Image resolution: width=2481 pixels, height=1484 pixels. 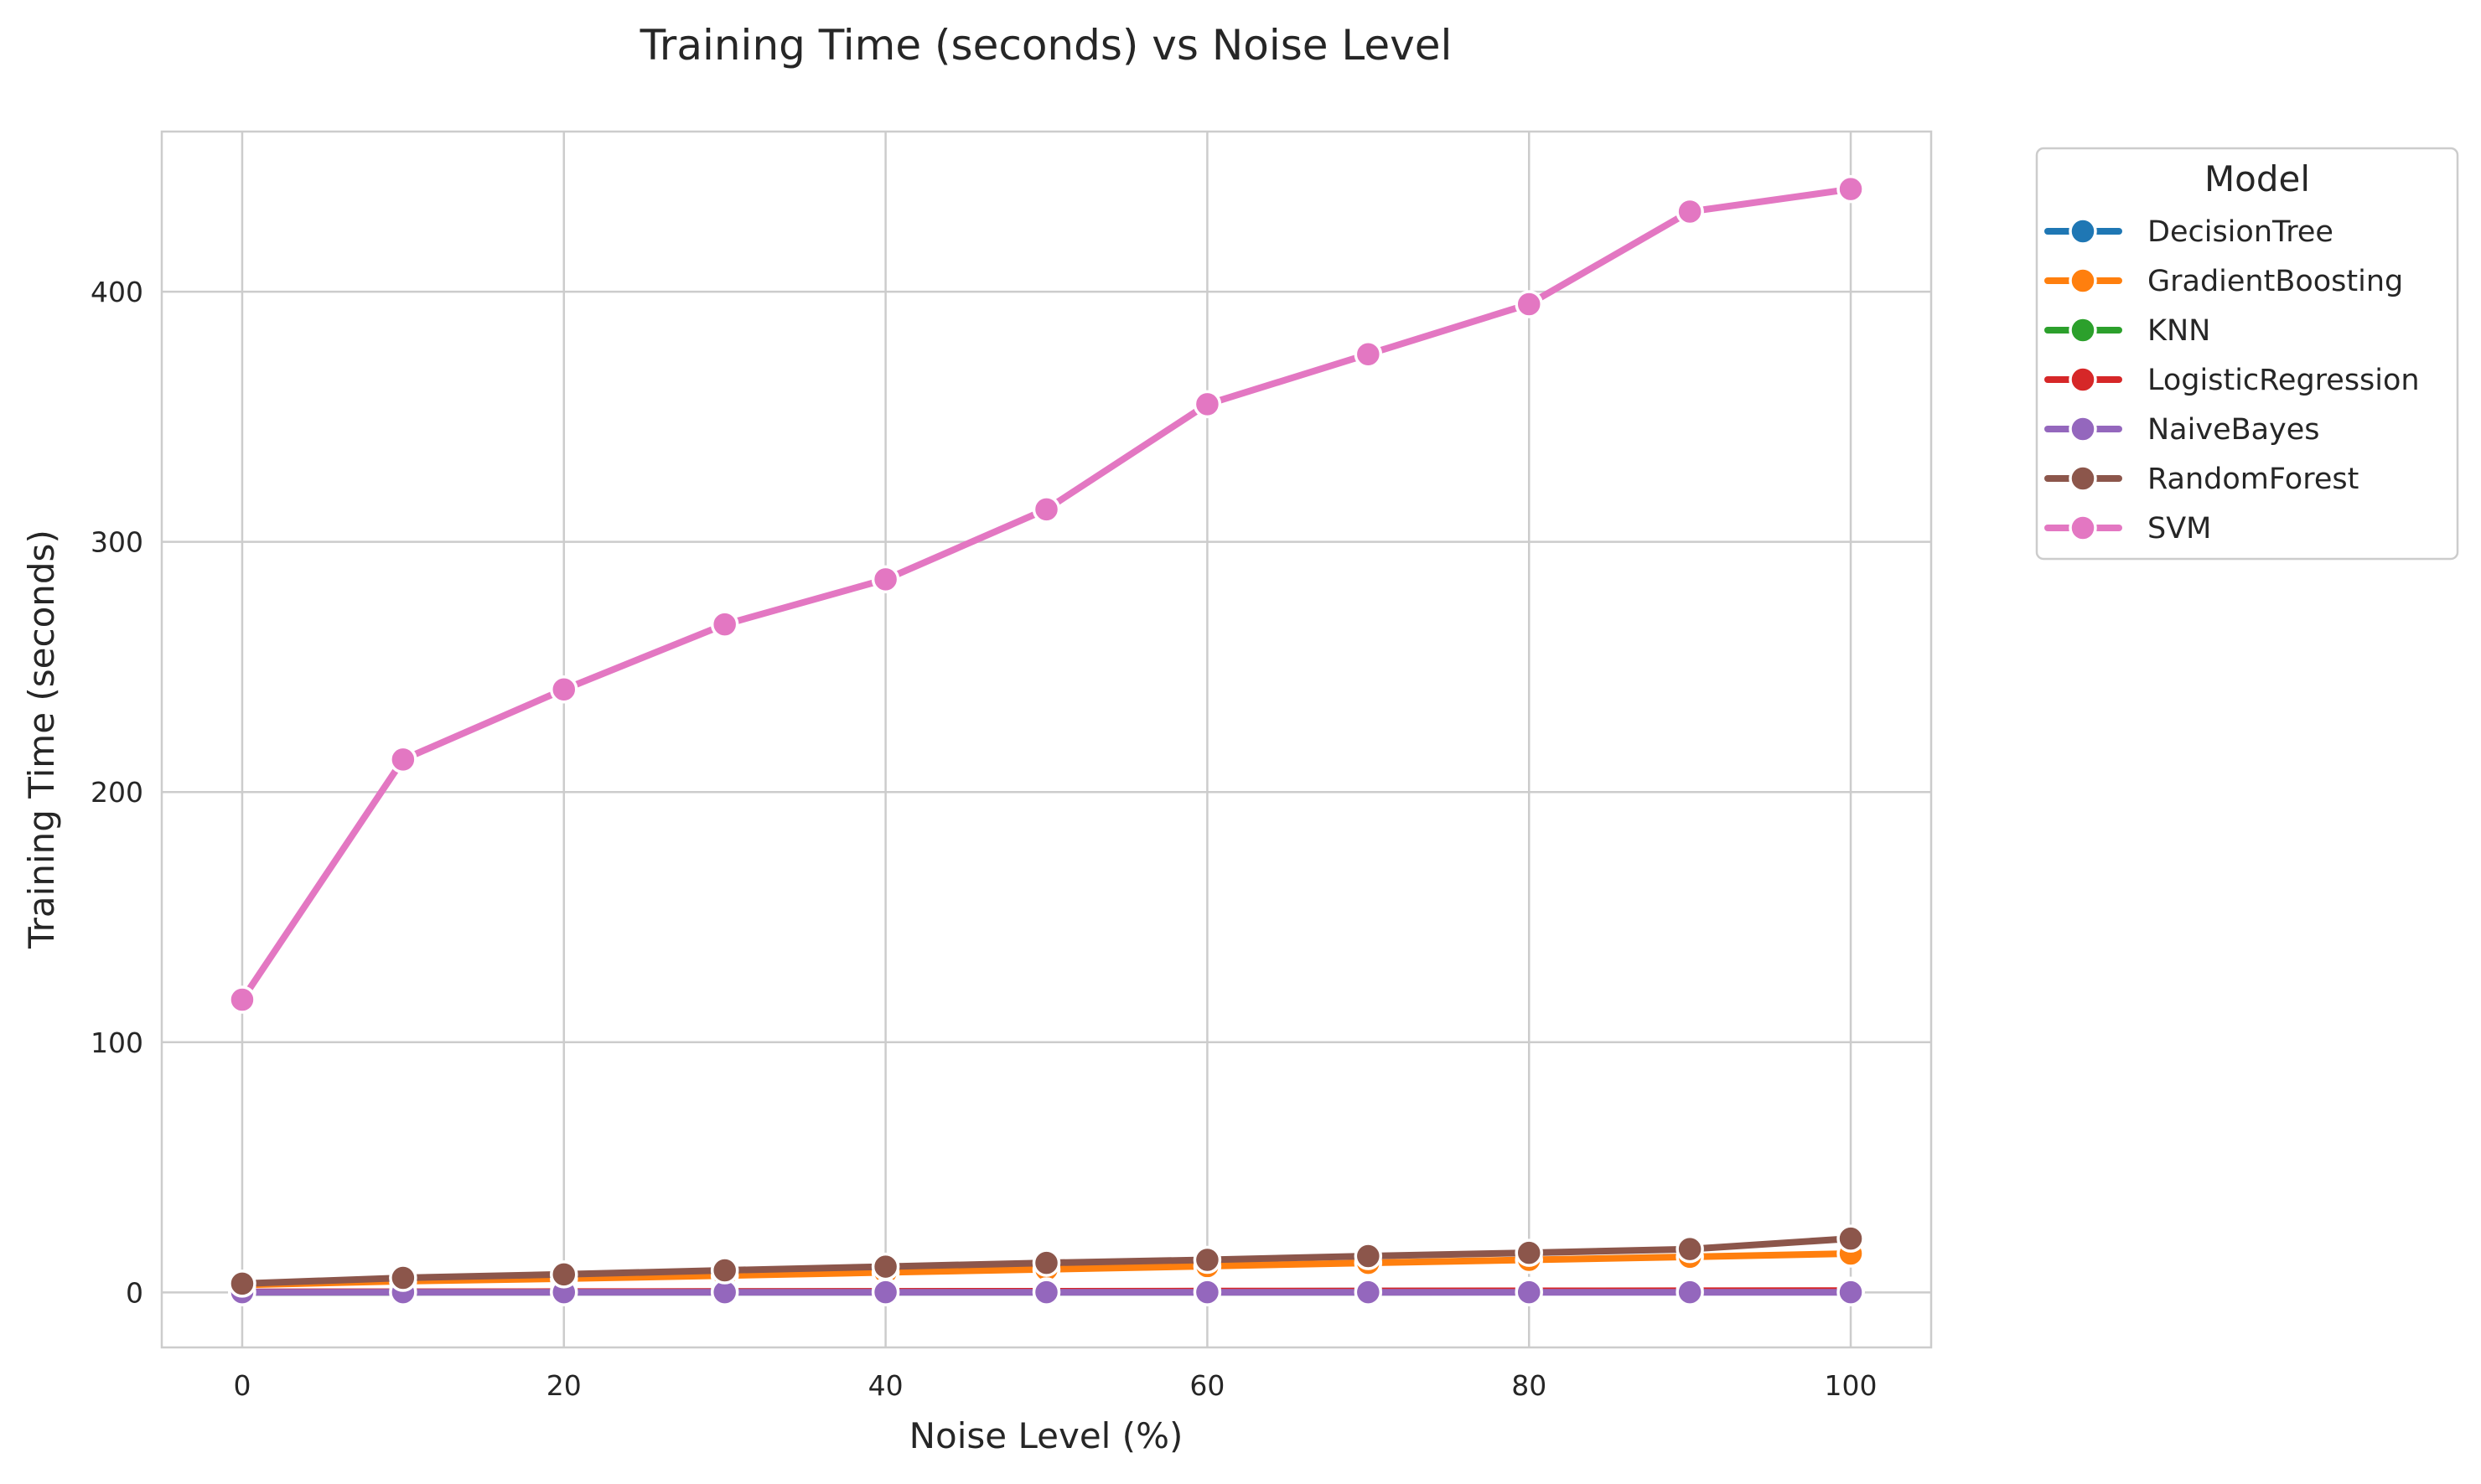 I want to click on legend-item-gradientboosting: GradientBoosting, so click(x=2223, y=282).